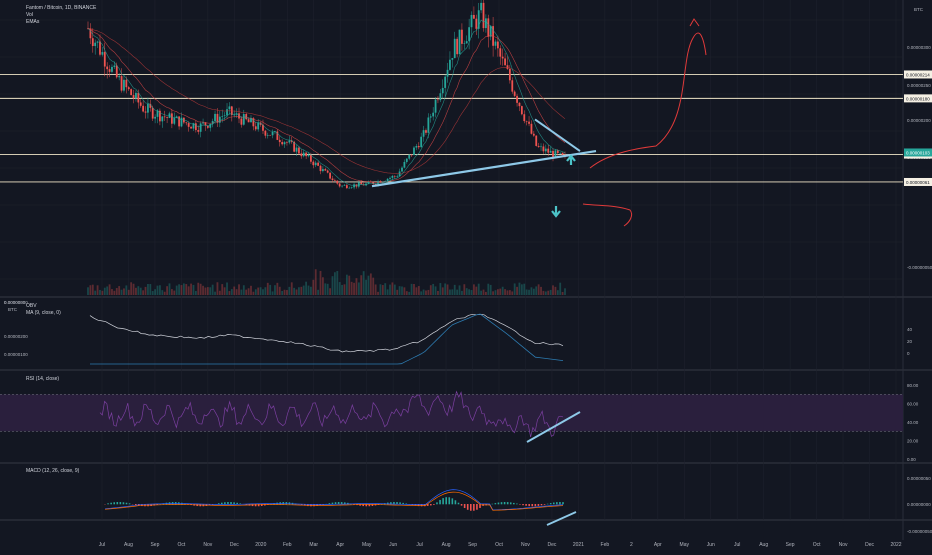 Image resolution: width=932 pixels, height=555 pixels. I want to click on rsi-label: RSI (14, close), so click(42, 379).